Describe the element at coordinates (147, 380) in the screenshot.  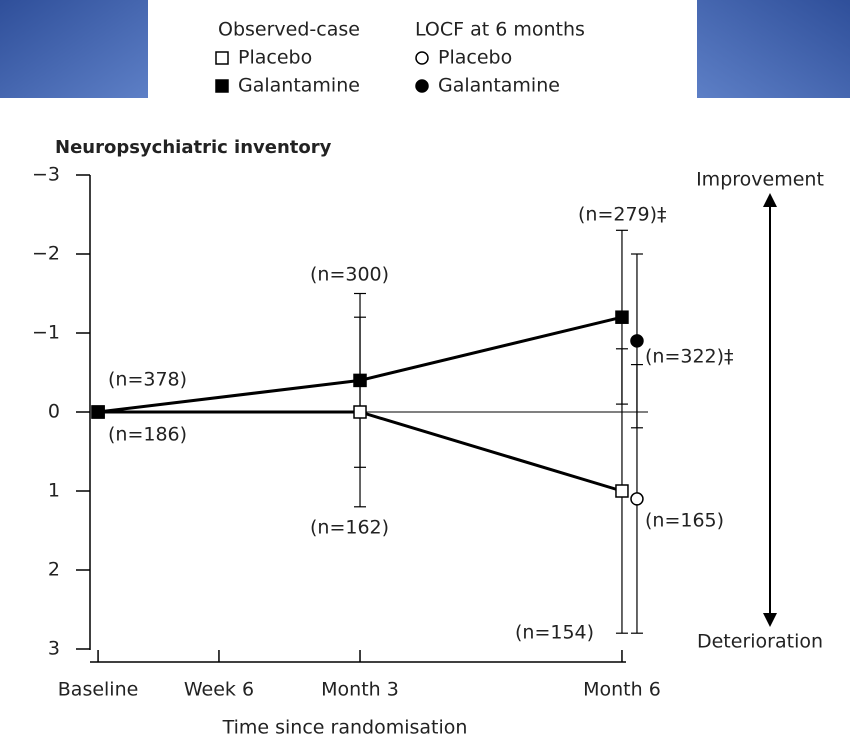
I see `annotation: (n=378)` at that location.